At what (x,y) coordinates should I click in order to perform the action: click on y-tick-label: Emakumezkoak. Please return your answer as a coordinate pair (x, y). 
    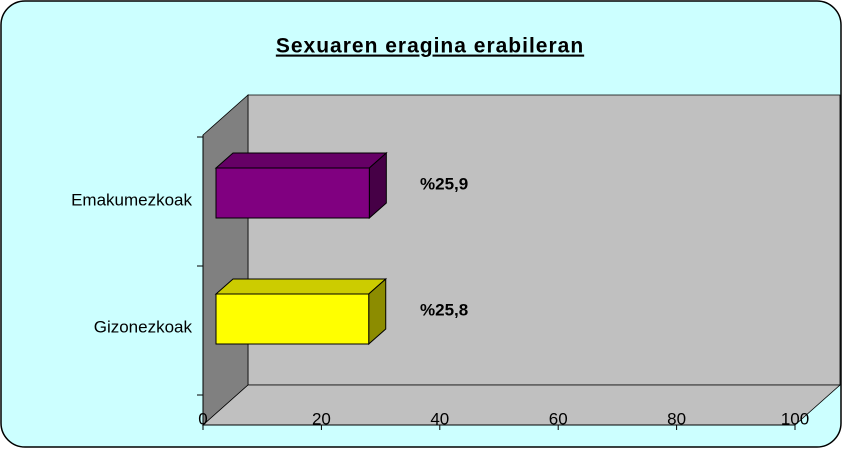
    Looking at the image, I should click on (131, 199).